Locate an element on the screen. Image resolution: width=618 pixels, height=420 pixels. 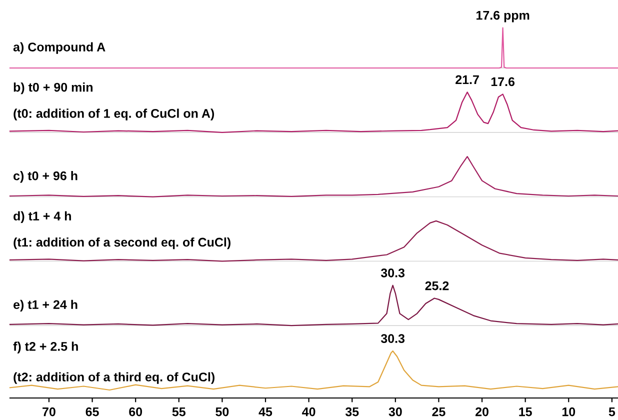
annotation: c) t0 + 96 h is located at coordinates (46, 177).